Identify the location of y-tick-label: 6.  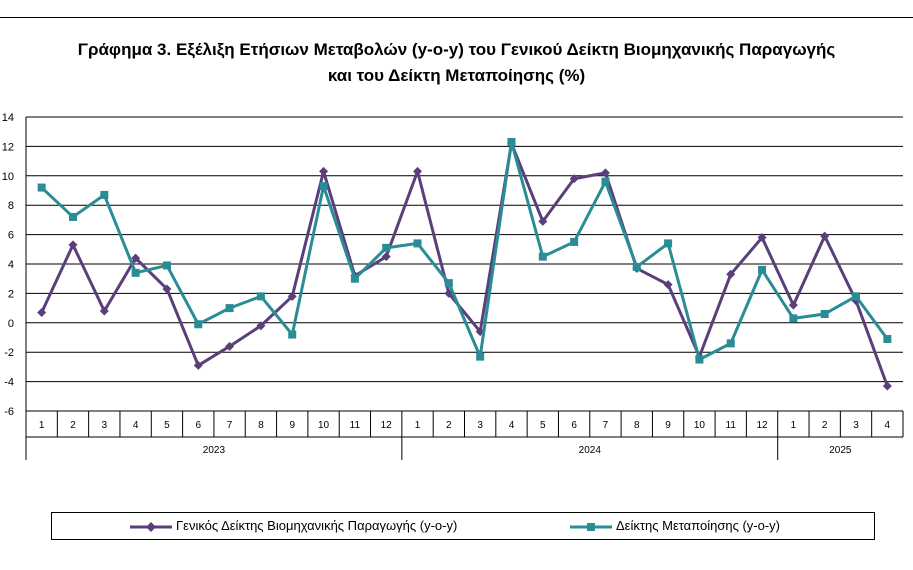
(11, 236).